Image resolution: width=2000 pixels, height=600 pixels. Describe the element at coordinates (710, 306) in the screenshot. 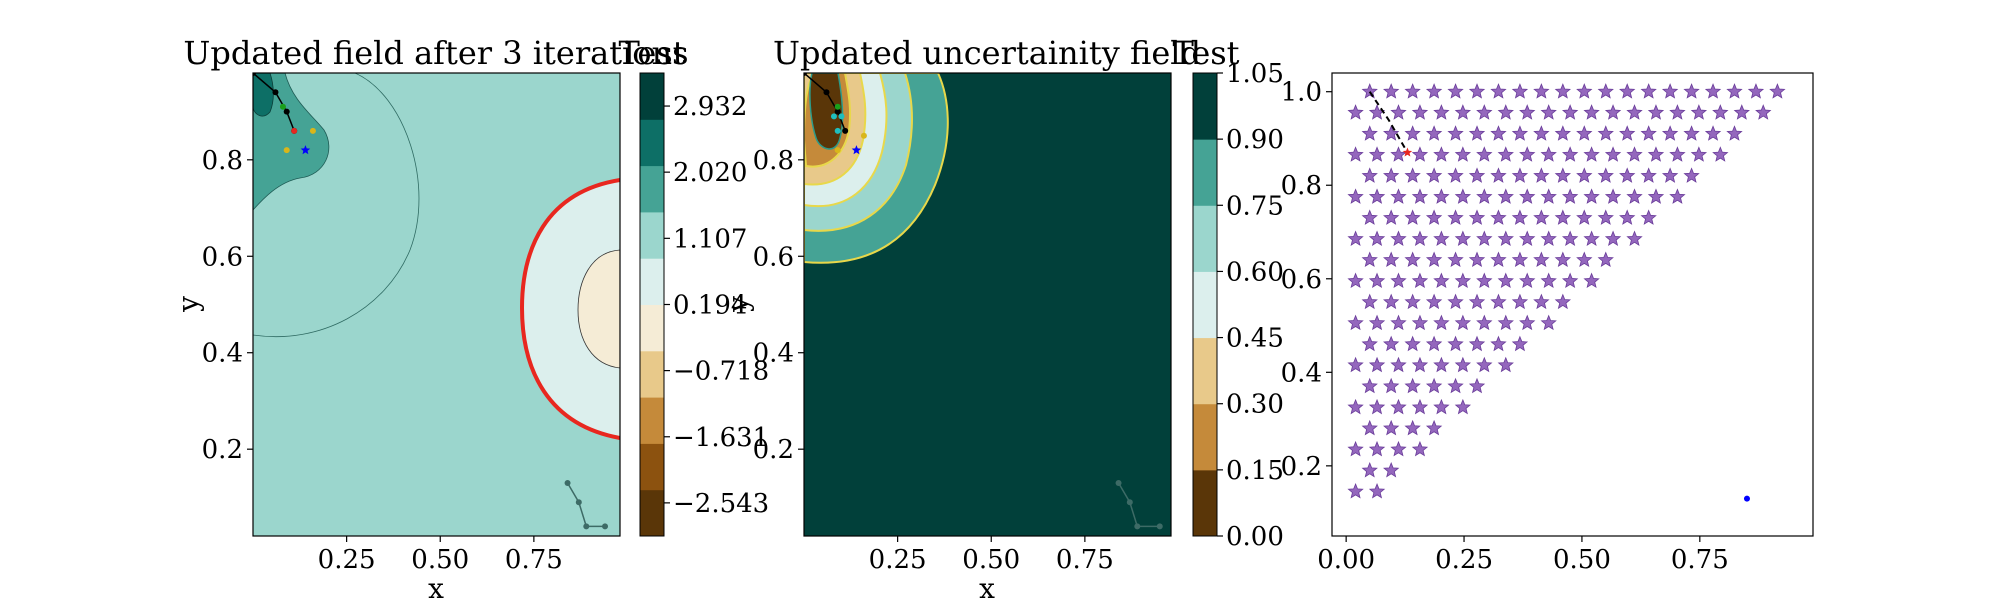

I see `colorbar-tick-label: 0.194` at that location.